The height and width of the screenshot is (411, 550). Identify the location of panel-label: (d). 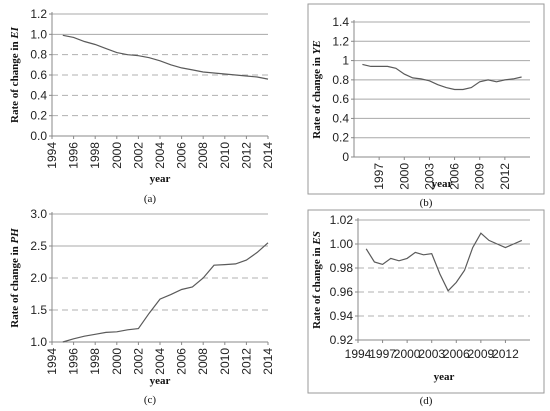
(426, 401).